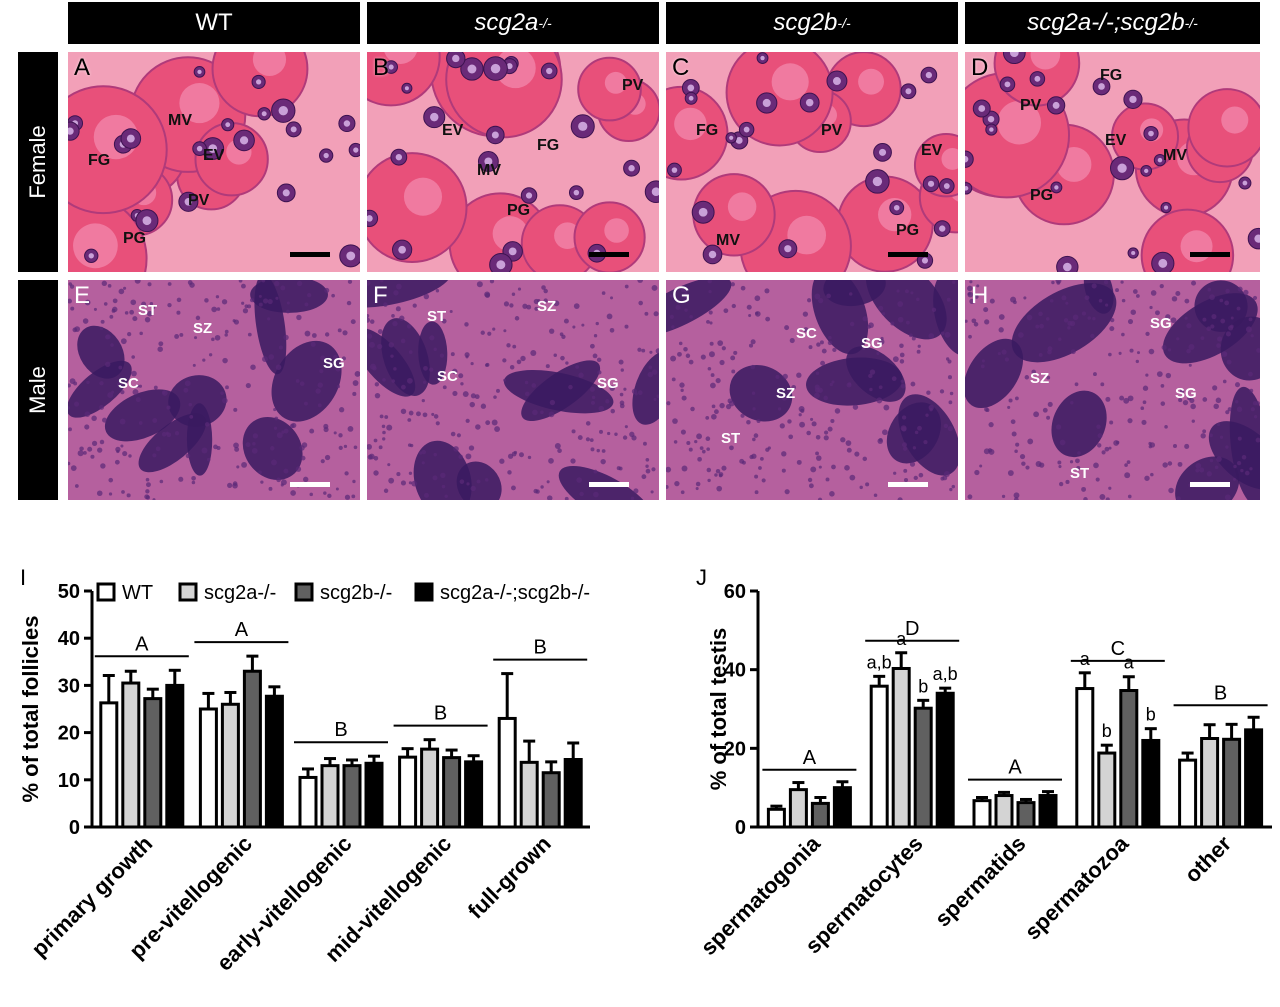  Describe the element at coordinates (69, 781) in the screenshot. I see `y-tick-label: 10` at that location.